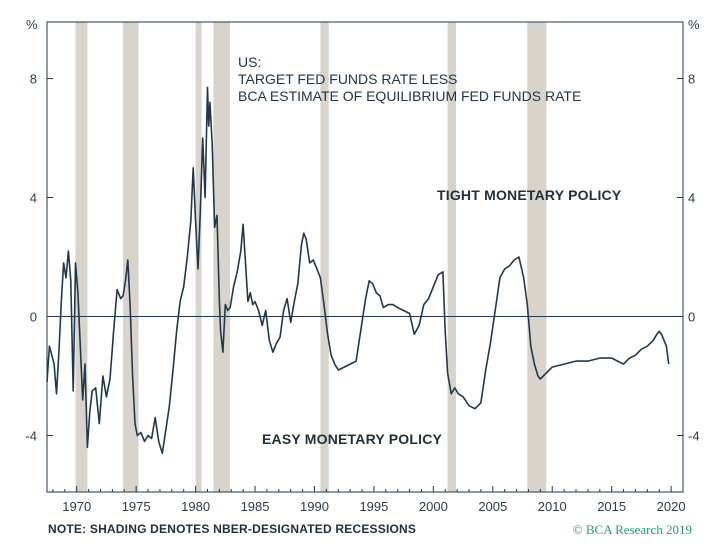  Describe the element at coordinates (691, 198) in the screenshot. I see `y-tick-label-right-4: 4` at that location.